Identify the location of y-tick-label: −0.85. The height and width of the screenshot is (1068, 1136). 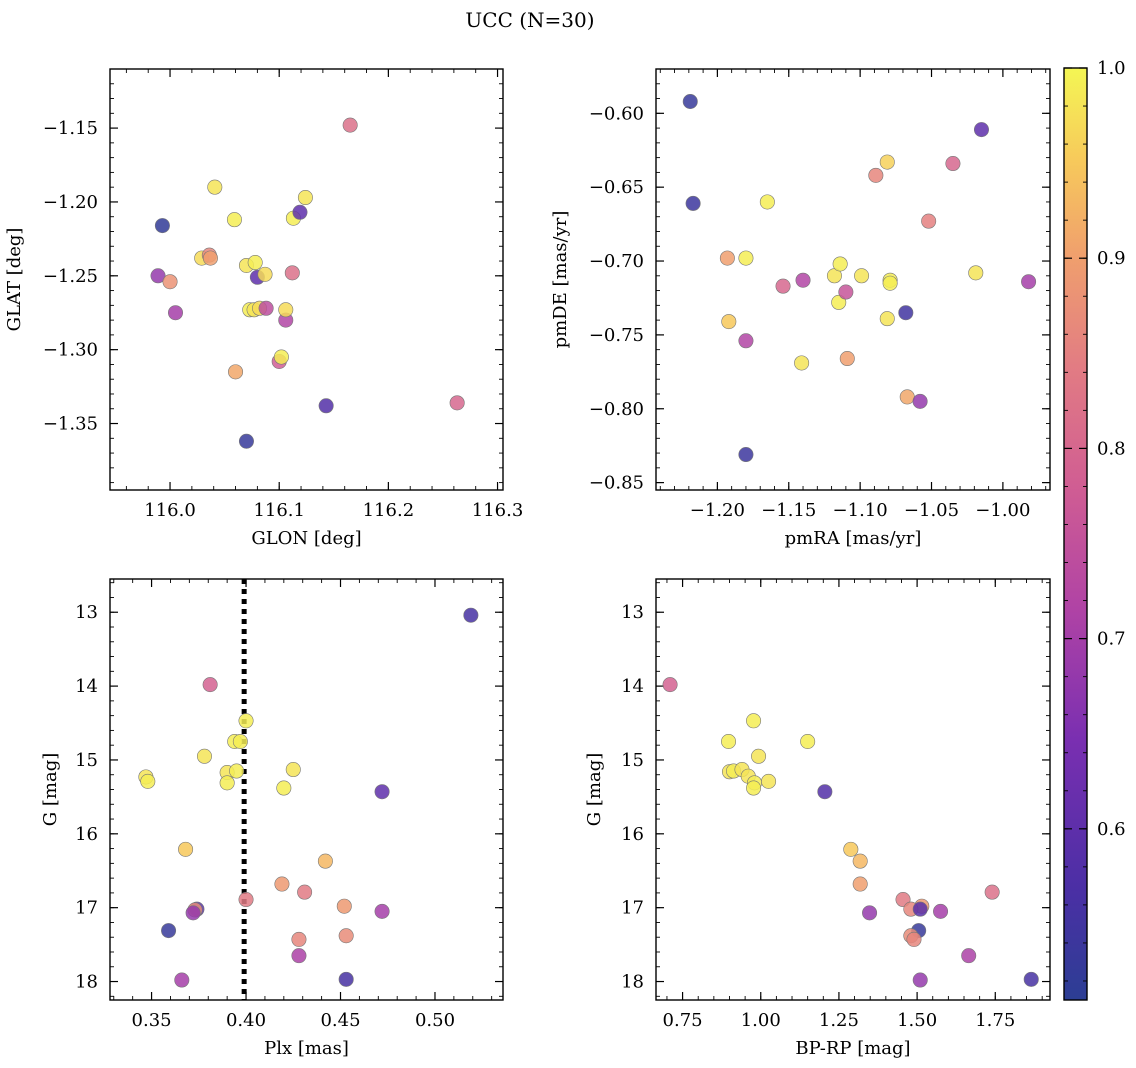
(616, 483).